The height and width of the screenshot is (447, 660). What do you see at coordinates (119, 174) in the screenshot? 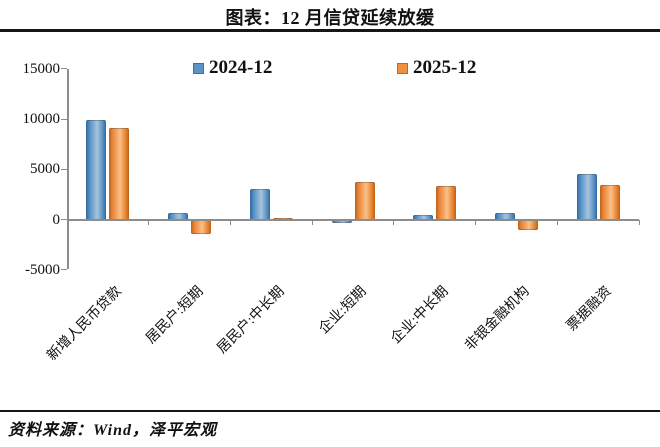
I see `bar-2025-12-新增人民币贷款` at bounding box center [119, 174].